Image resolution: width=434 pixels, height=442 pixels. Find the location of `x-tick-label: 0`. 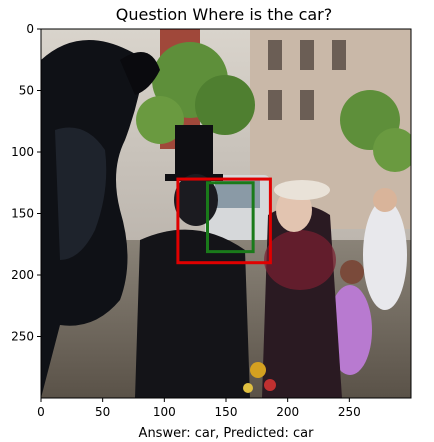

x-tick-label: 0 is located at coordinates (41, 412).